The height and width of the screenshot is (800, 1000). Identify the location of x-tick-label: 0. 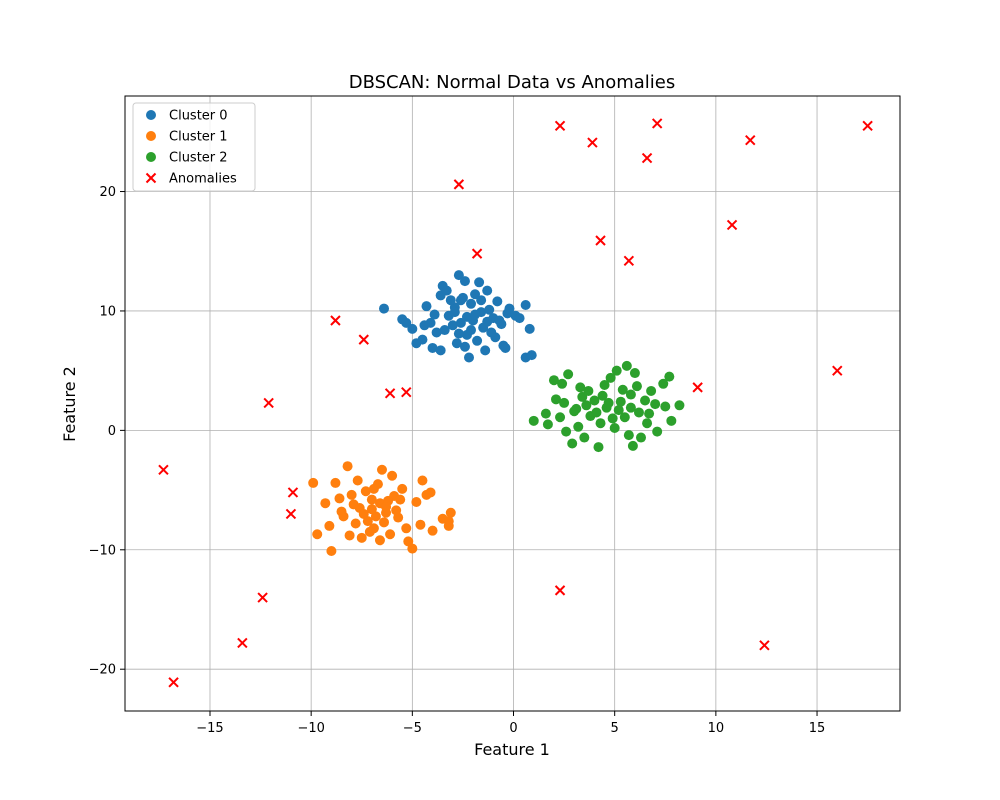
(513, 728).